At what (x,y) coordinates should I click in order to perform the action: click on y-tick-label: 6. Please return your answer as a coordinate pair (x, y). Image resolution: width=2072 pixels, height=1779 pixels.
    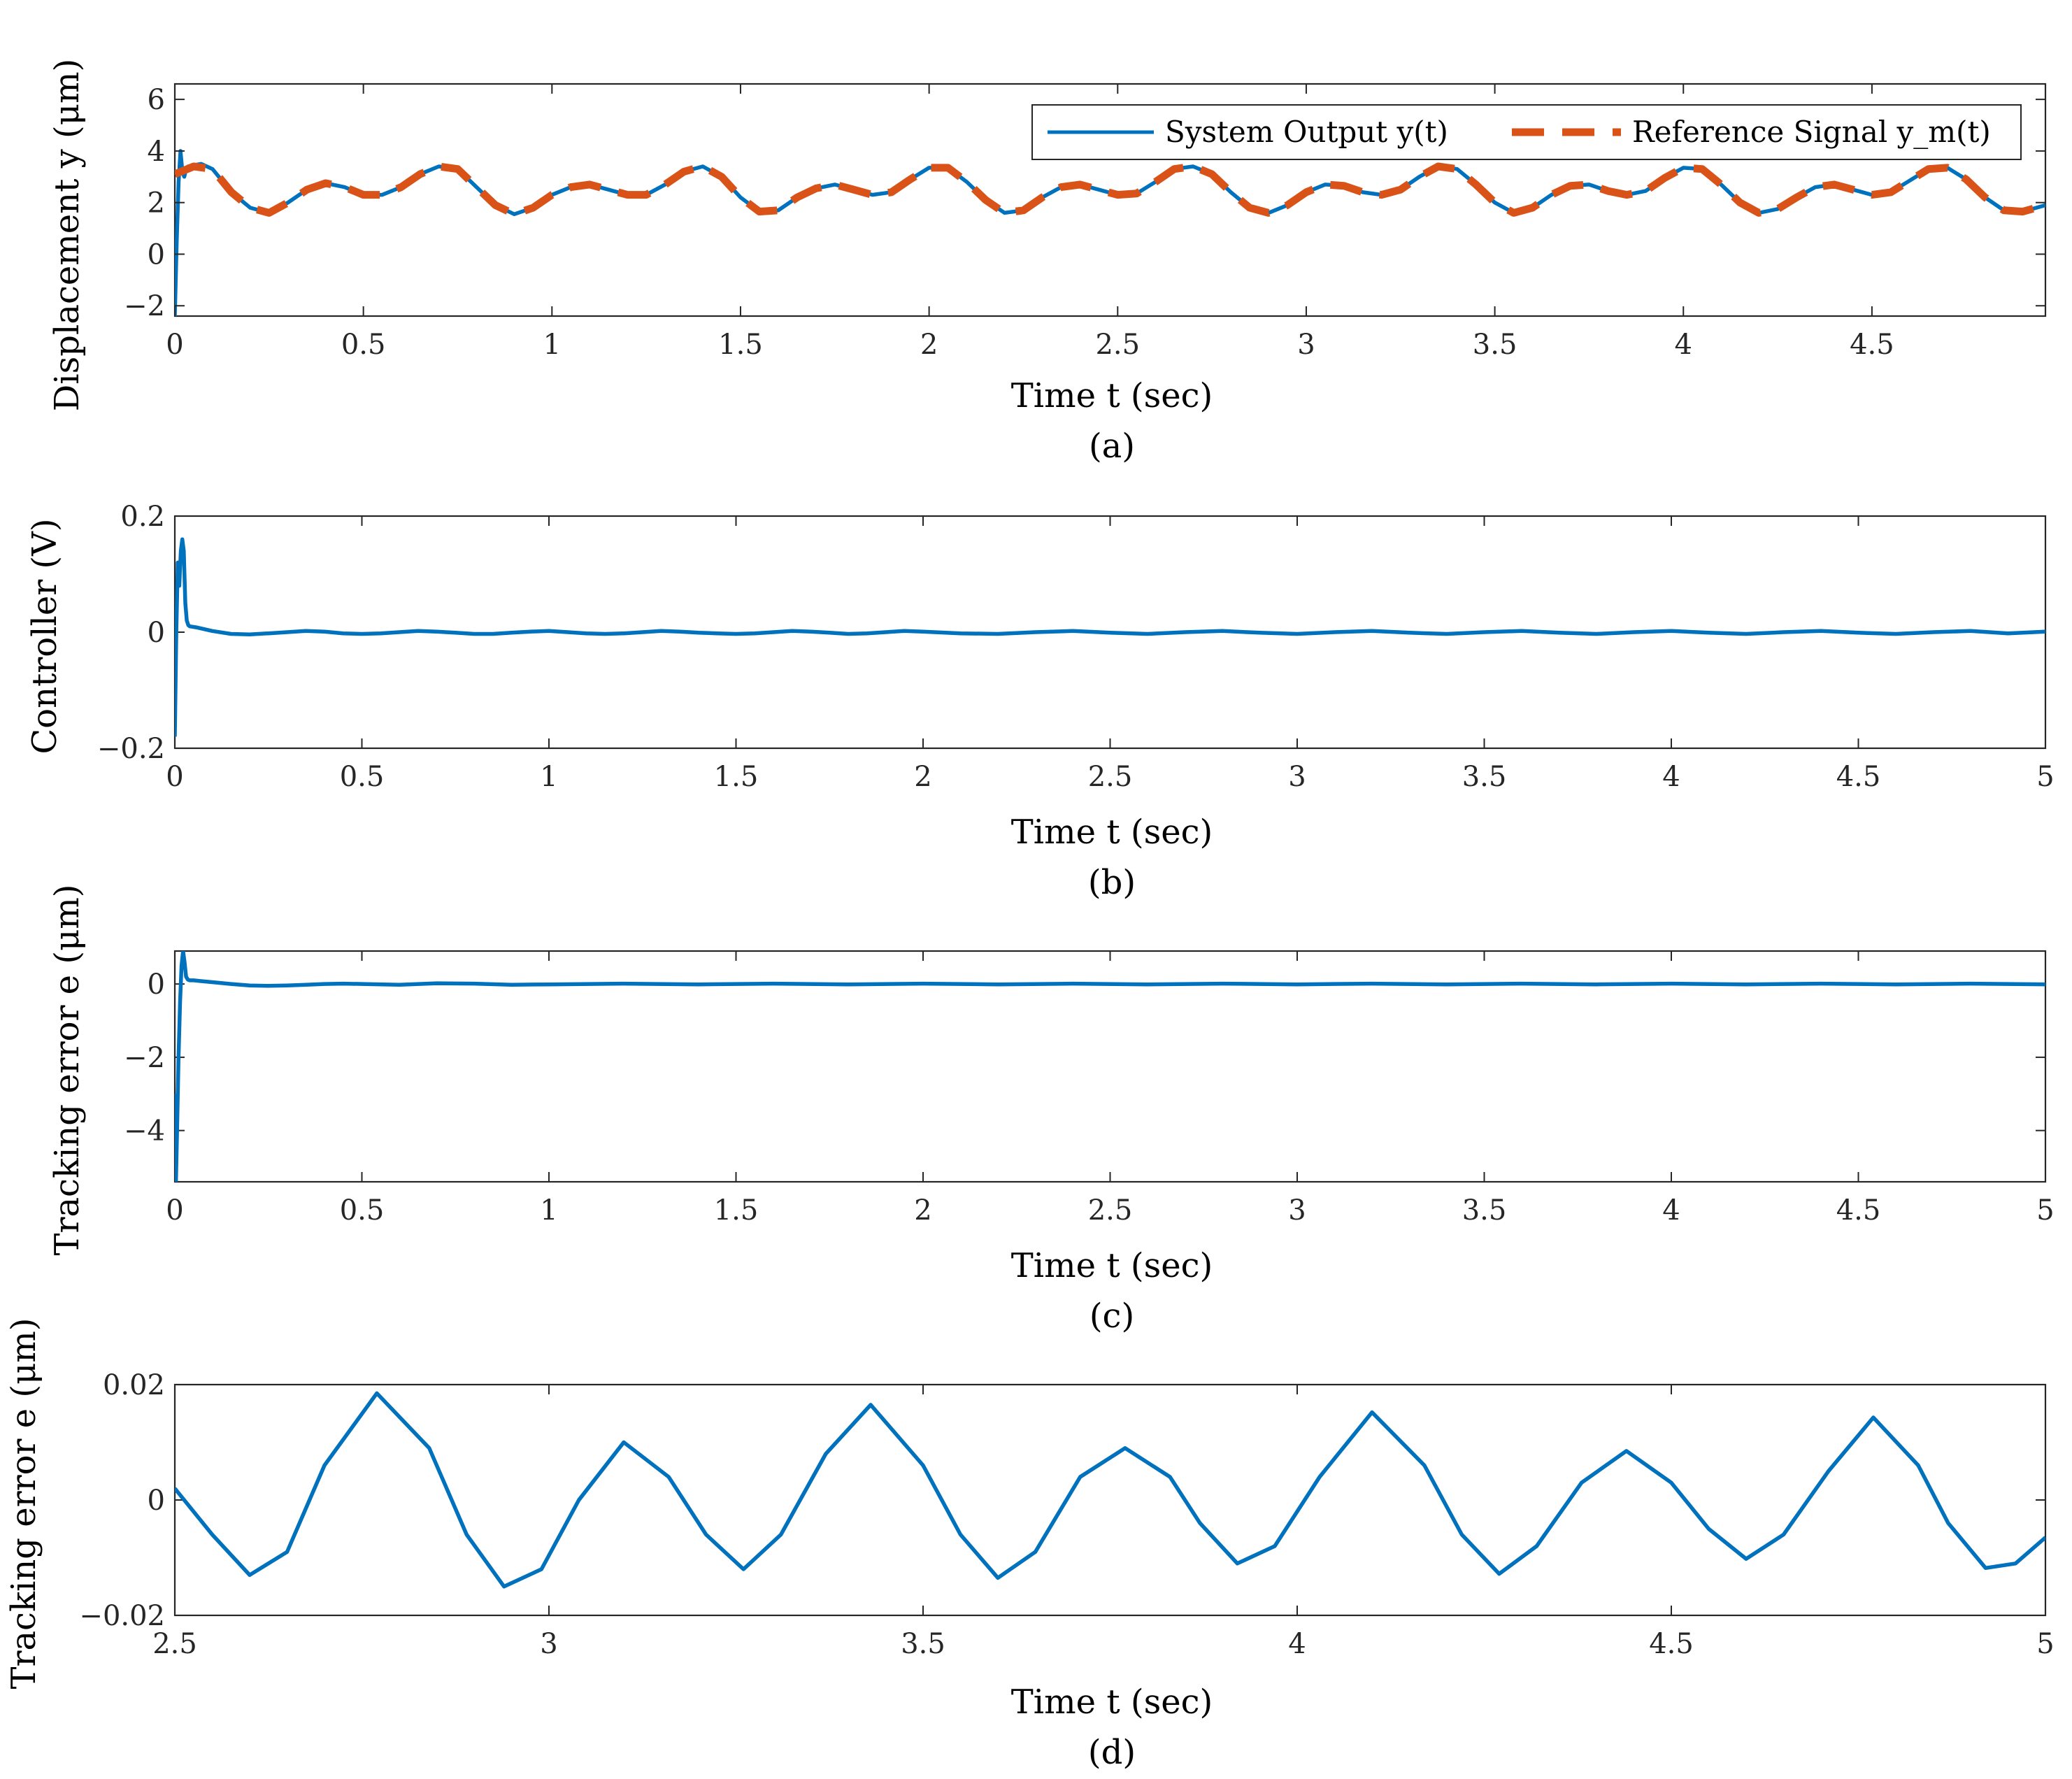
    Looking at the image, I should click on (156, 100).